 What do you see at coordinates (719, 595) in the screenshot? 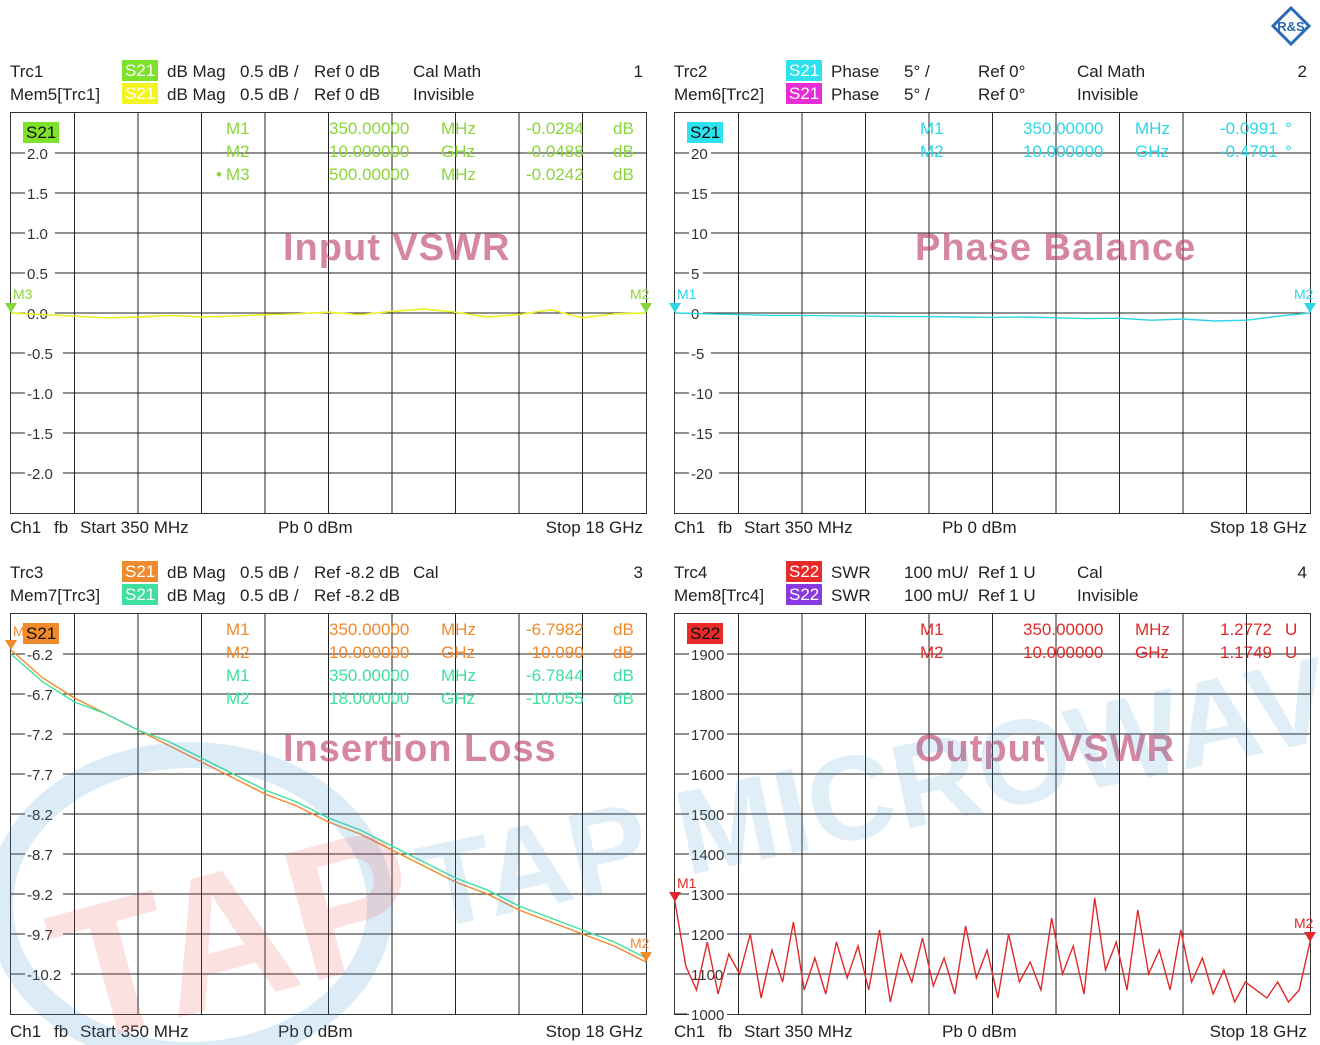
I see `trace-name: Mem8[Trc4]` at bounding box center [719, 595].